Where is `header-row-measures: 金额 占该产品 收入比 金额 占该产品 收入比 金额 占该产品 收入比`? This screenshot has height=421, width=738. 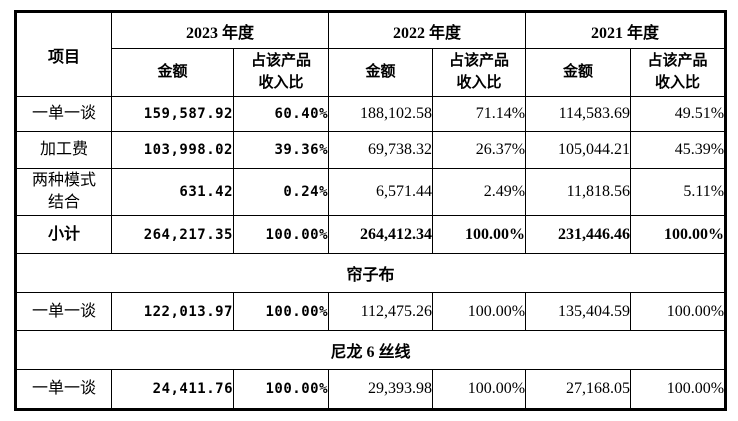 header-row-measures: 金额 占该产品 收入比 金额 占该产品 收入比 金额 占该产品 收入比 is located at coordinates (371, 72).